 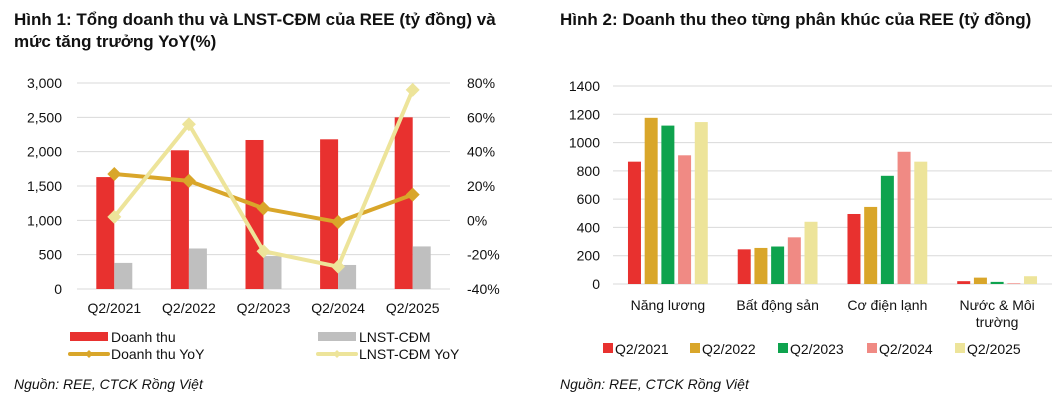 I want to click on chart1-source: Nguồn: REE, CTCK Rồng Việt, so click(x=108, y=384).